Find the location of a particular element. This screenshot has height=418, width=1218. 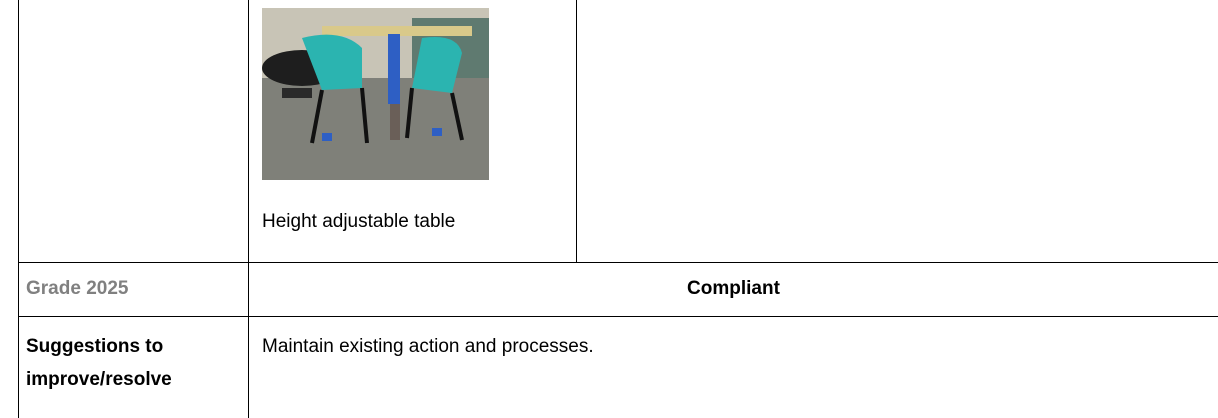

suggestion-text: Maintain existing action and processes. is located at coordinates (428, 346).